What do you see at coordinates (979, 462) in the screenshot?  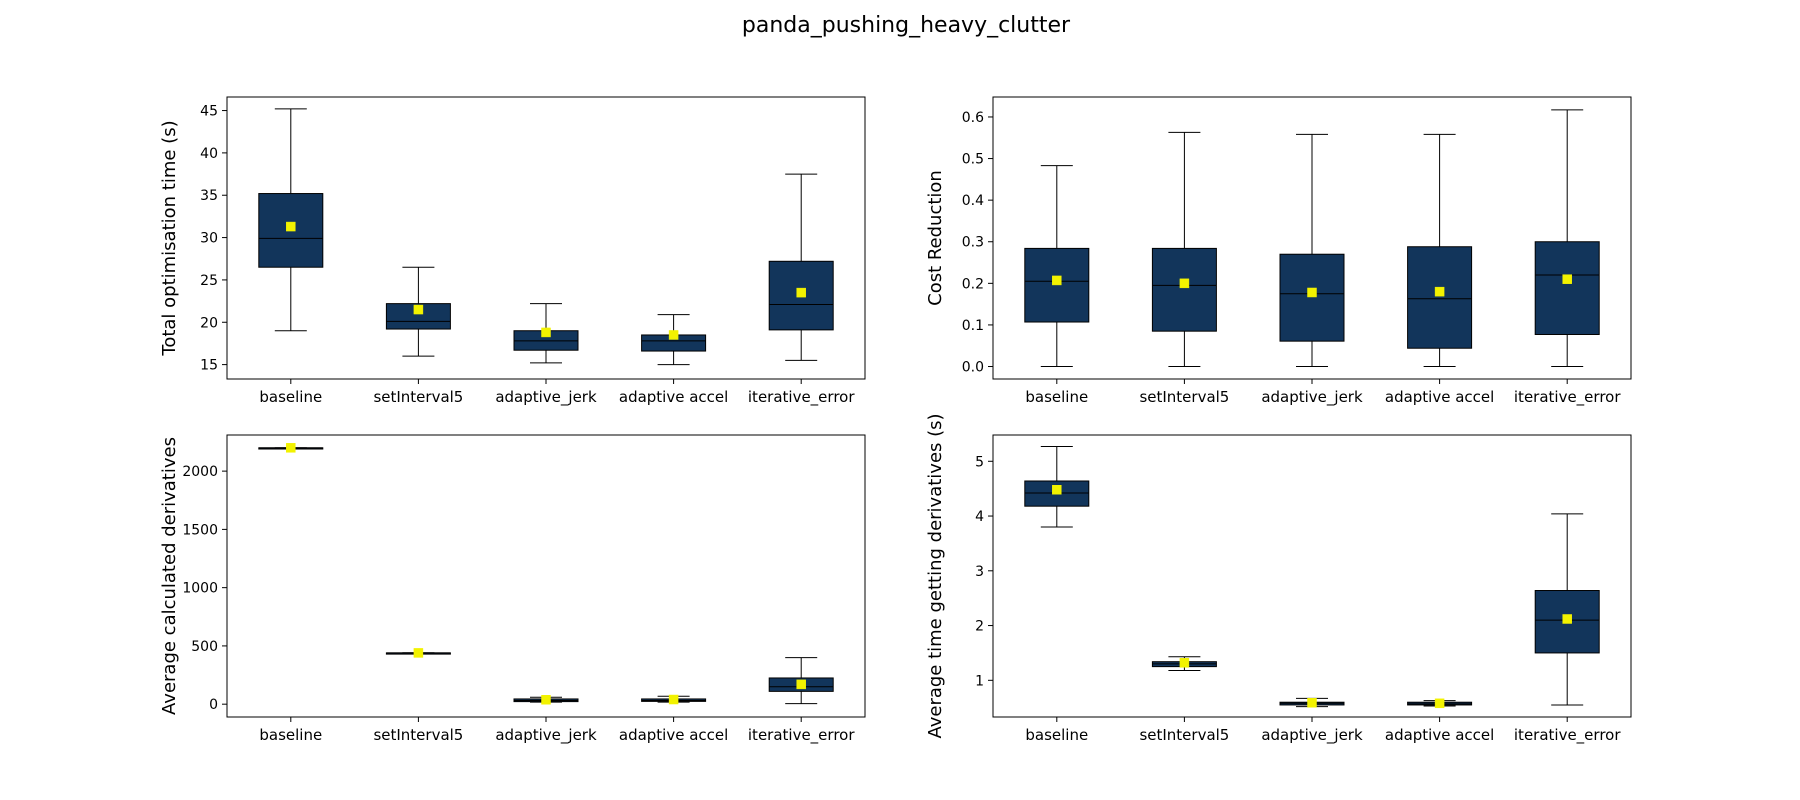 I see `y-tick-label: 5` at bounding box center [979, 462].